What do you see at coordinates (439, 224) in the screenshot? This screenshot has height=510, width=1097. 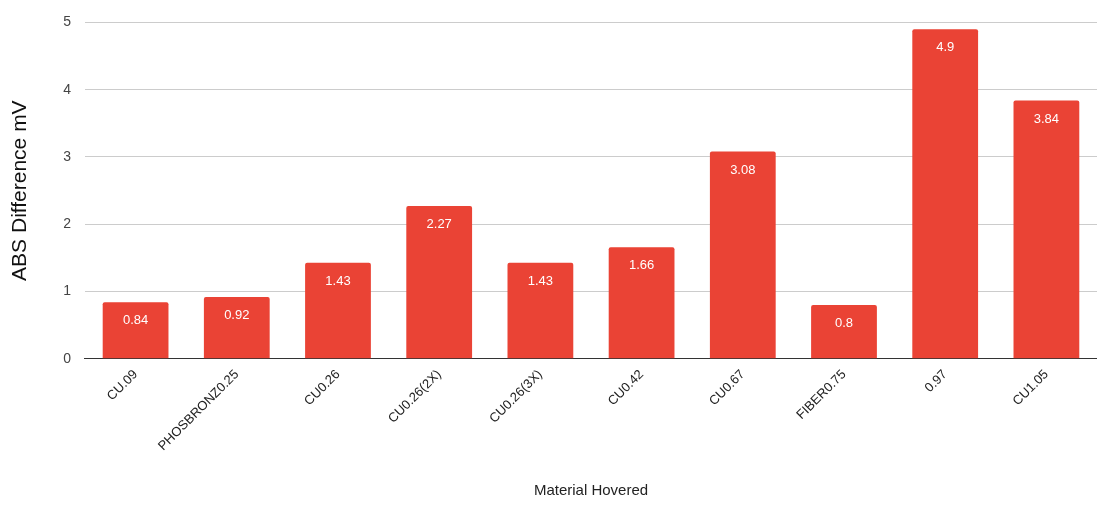 I see `data-label: 2.27` at bounding box center [439, 224].